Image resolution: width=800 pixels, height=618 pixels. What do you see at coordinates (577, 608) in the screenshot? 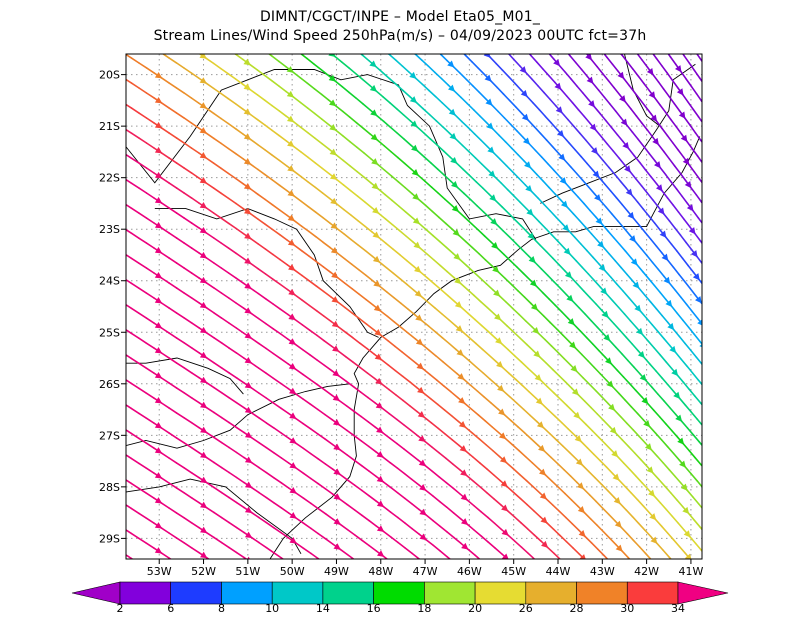
I see `colorbar-label: 28` at bounding box center [577, 608].